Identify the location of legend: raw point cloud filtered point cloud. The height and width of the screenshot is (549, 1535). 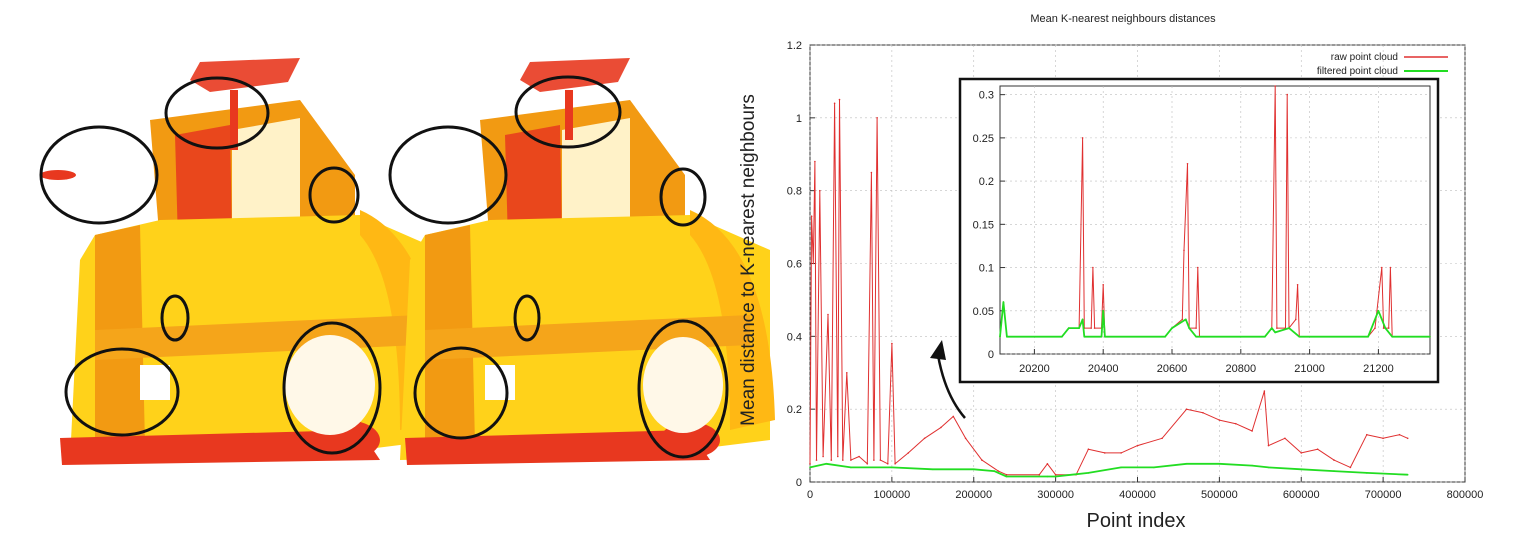
(1382, 64).